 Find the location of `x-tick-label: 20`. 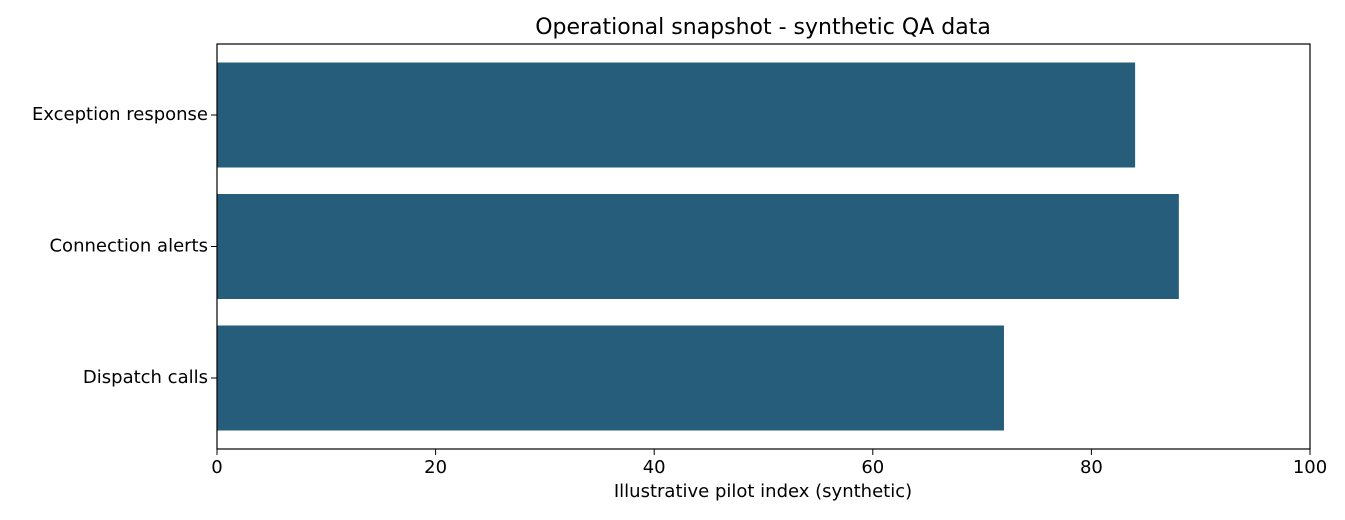

x-tick-label: 20 is located at coordinates (435, 467).